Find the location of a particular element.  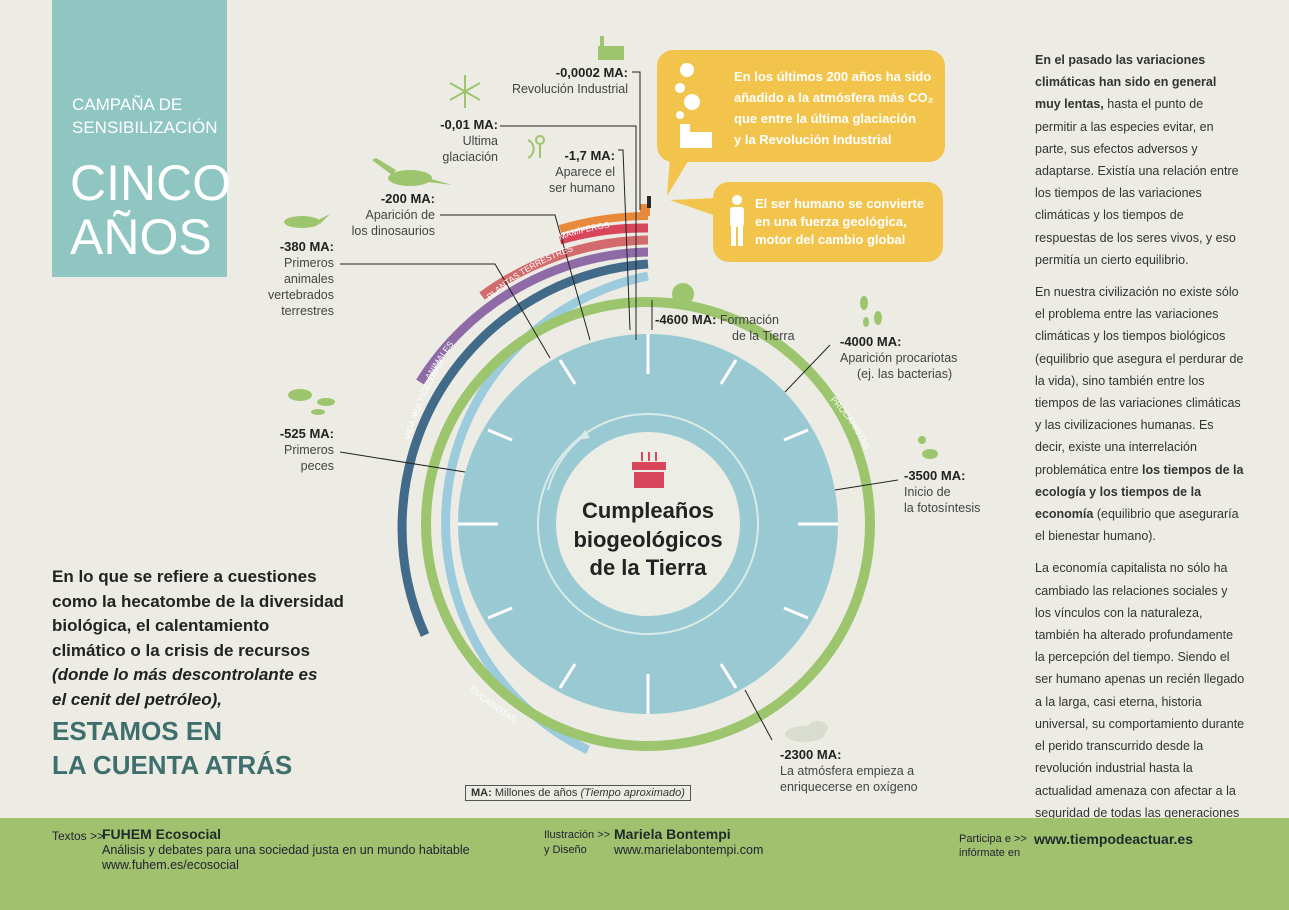

clock-ticks is located at coordinates (648, 524).